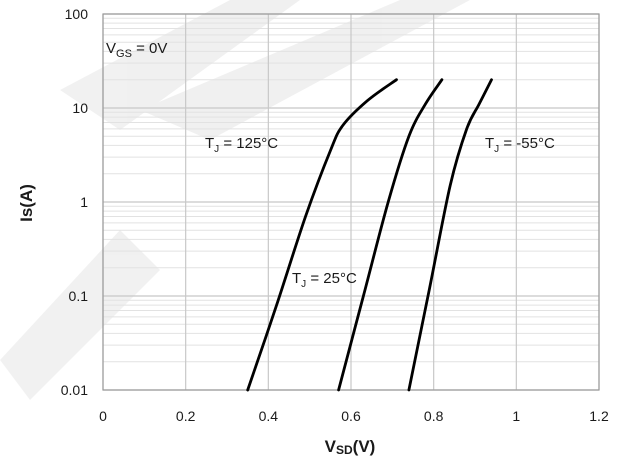  What do you see at coordinates (124, 54) in the screenshot?
I see `condition-sub: GS` at bounding box center [124, 54].